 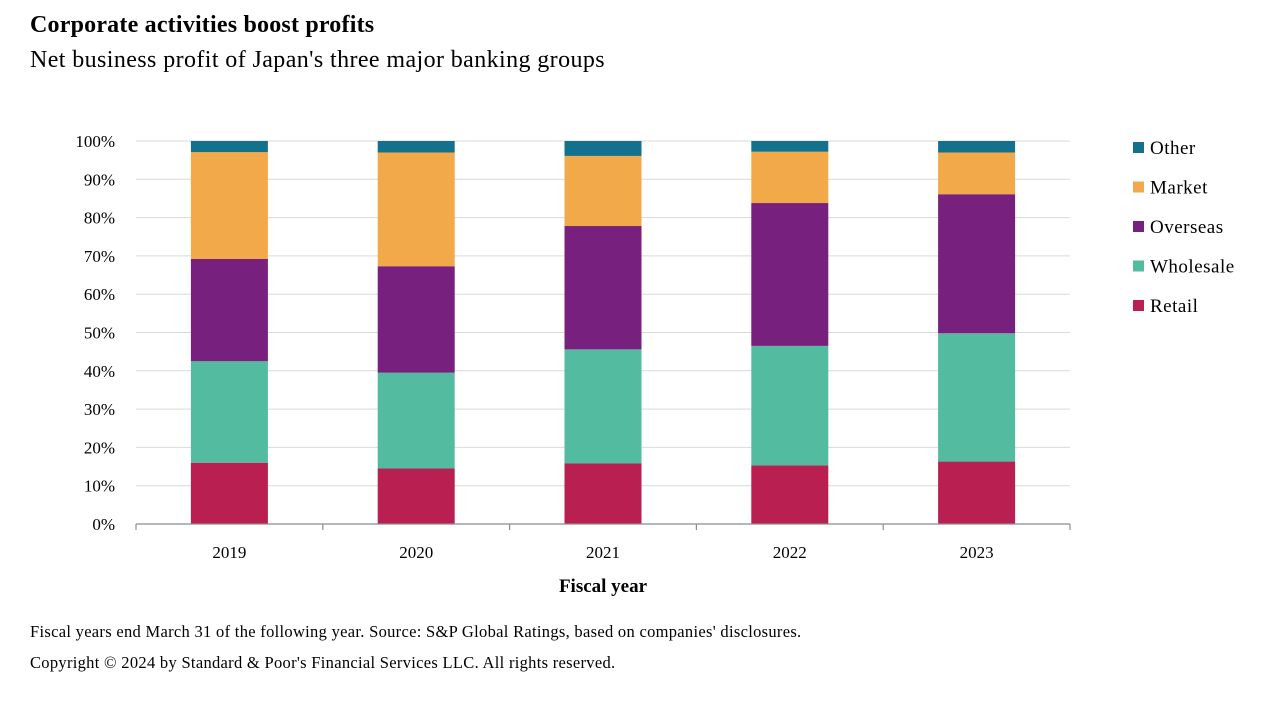 I want to click on bar-segment-wholesale-2021, so click(x=603, y=406).